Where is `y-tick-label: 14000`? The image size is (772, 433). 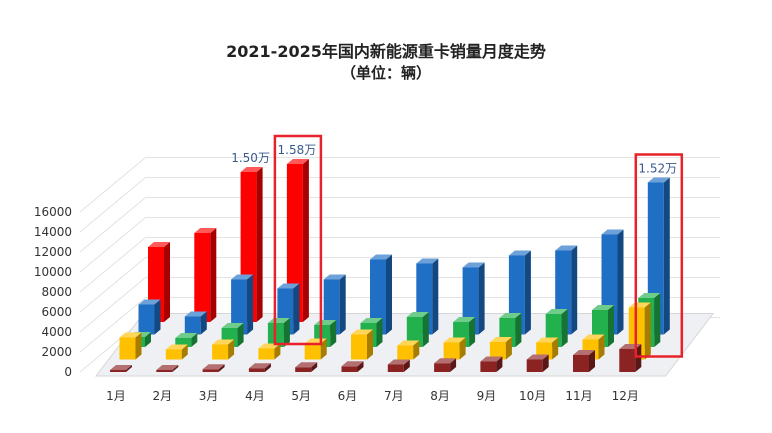
y-tick-label: 14000 is located at coordinates (53, 232).